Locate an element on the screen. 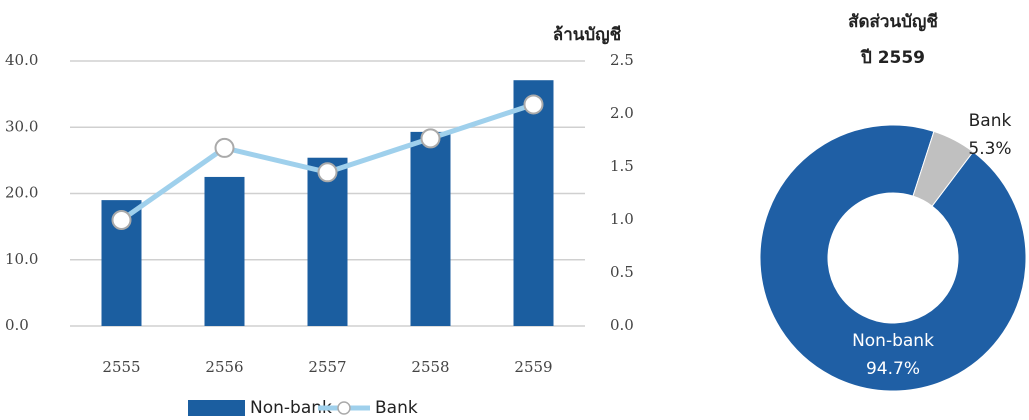  y2-tick-label: 2.5 is located at coordinates (622, 60).